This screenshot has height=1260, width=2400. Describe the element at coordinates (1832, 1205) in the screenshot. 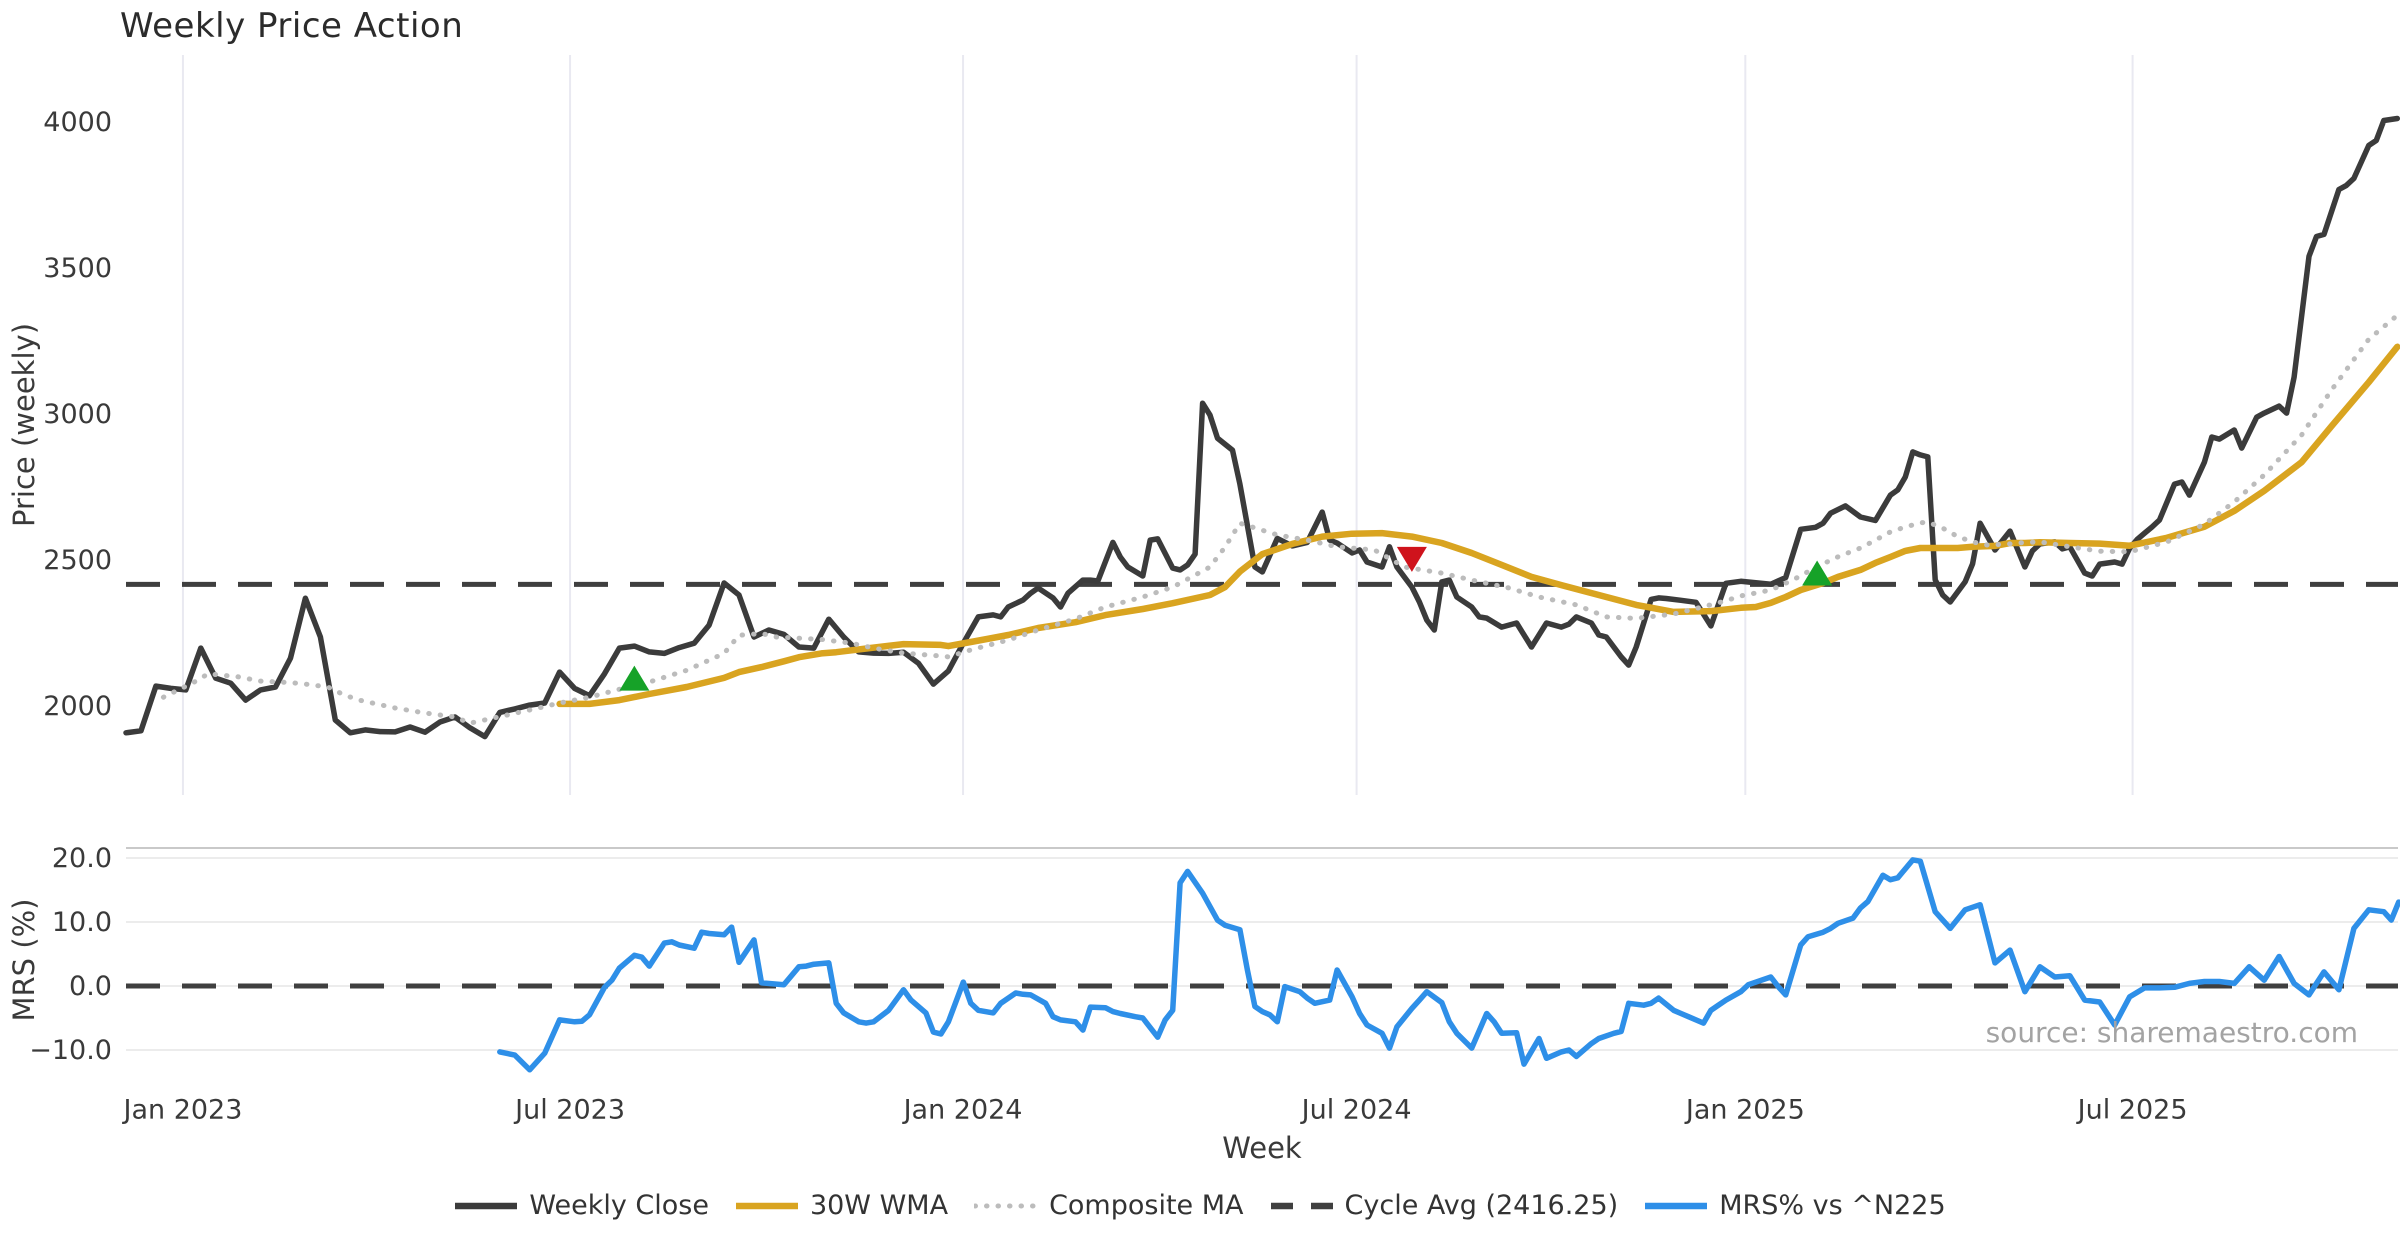

I see `legend-label: MRS% vs ^N225` at that location.